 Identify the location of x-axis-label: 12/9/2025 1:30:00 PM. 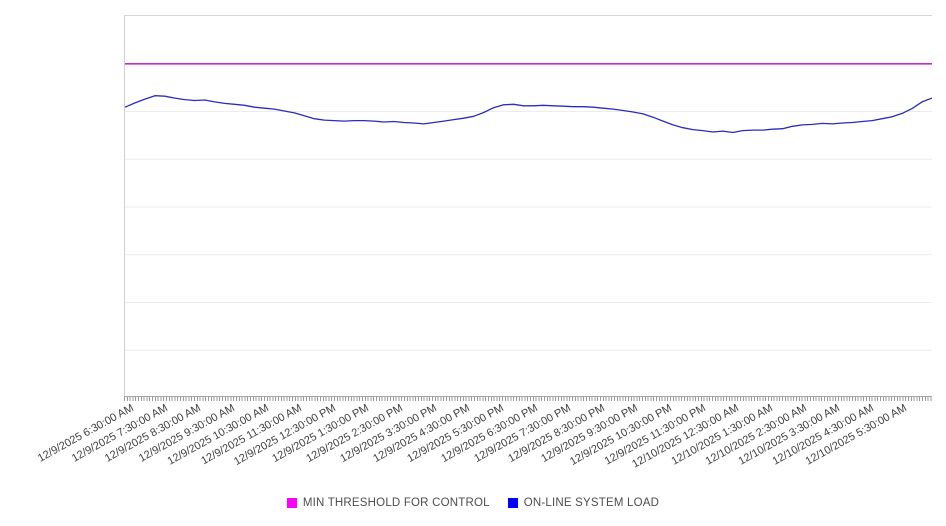
(321, 433).